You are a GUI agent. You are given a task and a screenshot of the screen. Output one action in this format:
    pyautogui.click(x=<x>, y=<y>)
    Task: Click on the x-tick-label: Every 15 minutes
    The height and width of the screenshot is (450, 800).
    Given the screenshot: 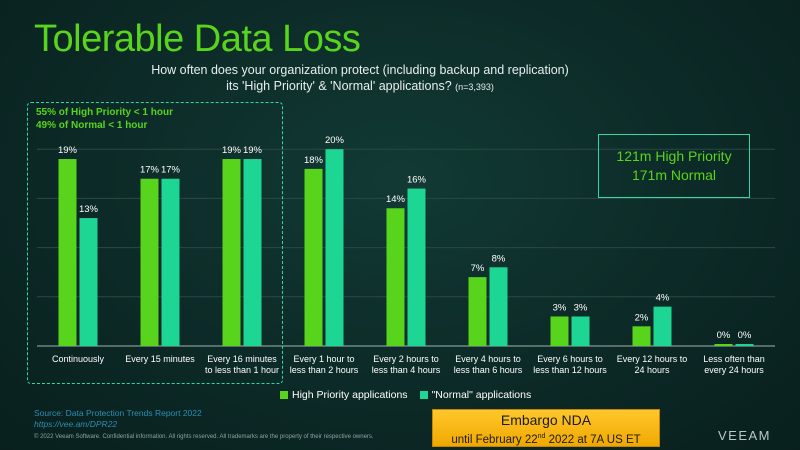 What is the action you would take?
    pyautogui.click(x=160, y=359)
    